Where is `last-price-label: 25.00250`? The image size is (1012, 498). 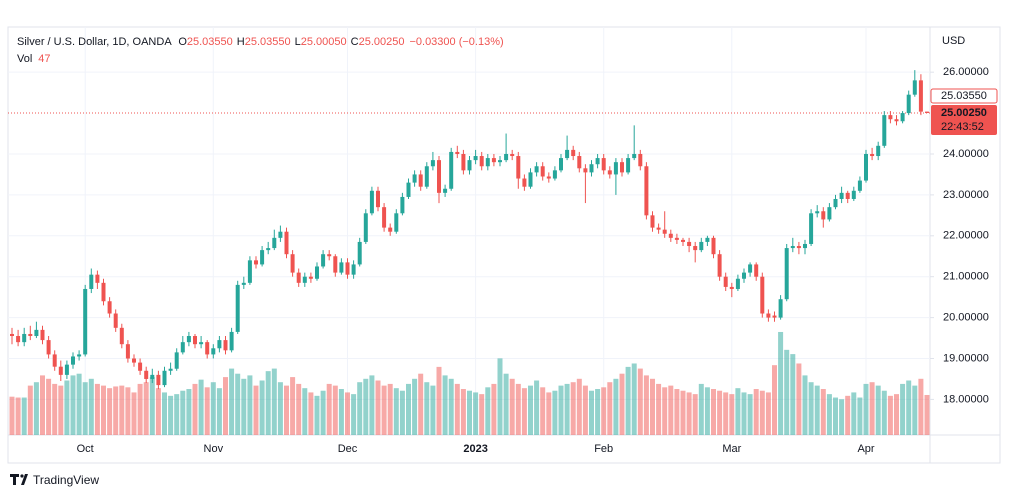
last-price-label: 25.00250 is located at coordinates (964, 113).